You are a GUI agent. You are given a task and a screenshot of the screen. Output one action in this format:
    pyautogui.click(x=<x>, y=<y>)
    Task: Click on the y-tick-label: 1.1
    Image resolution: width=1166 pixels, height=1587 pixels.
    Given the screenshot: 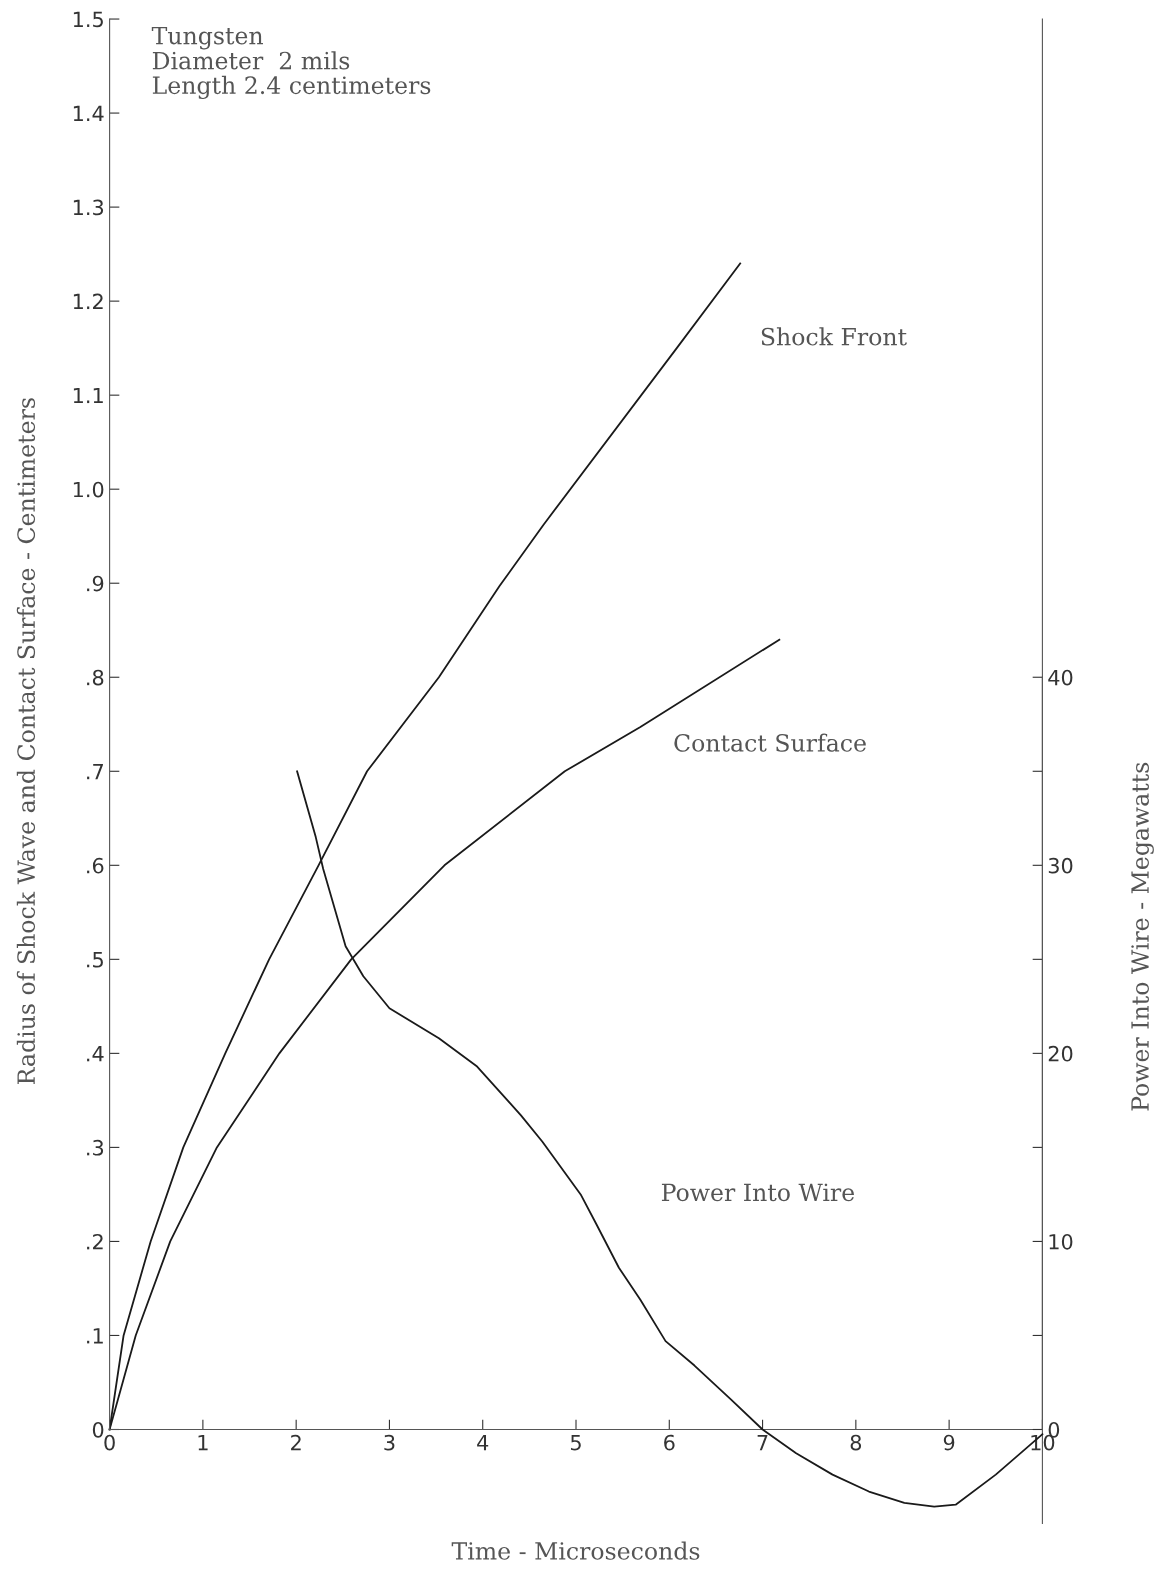 What is the action you would take?
    pyautogui.click(x=88, y=395)
    